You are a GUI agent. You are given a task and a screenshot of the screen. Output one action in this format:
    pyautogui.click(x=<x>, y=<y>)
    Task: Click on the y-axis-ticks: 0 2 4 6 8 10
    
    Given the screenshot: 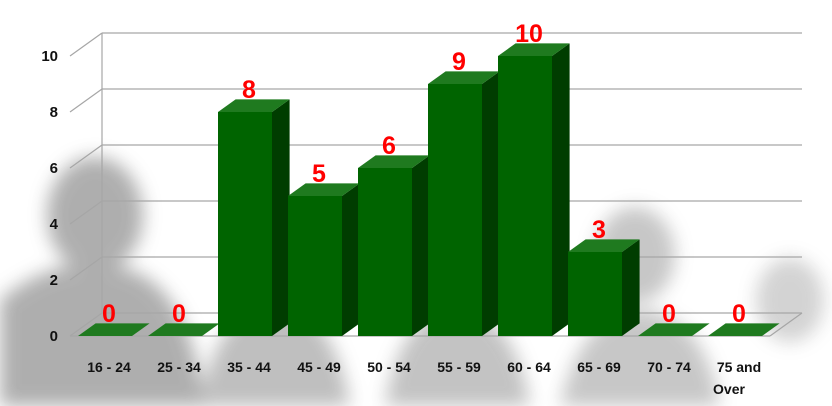 What is the action you would take?
    pyautogui.click(x=49, y=196)
    